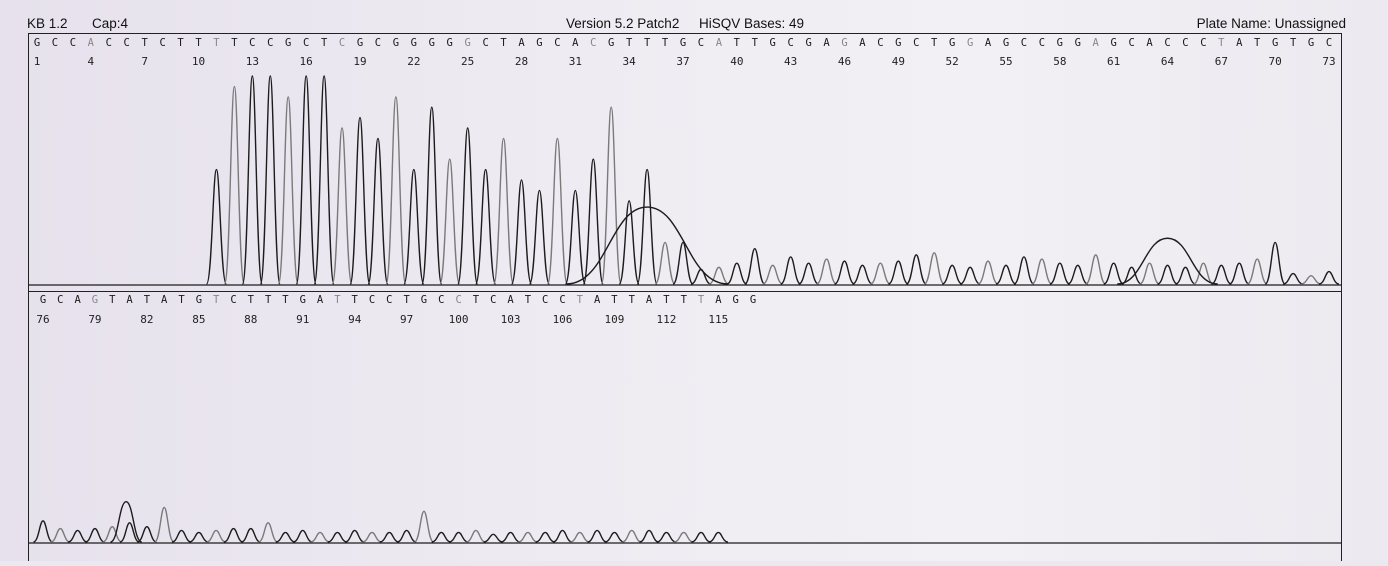  Describe the element at coordinates (302, 319) in the screenshot. I see `position-label: 91` at that location.